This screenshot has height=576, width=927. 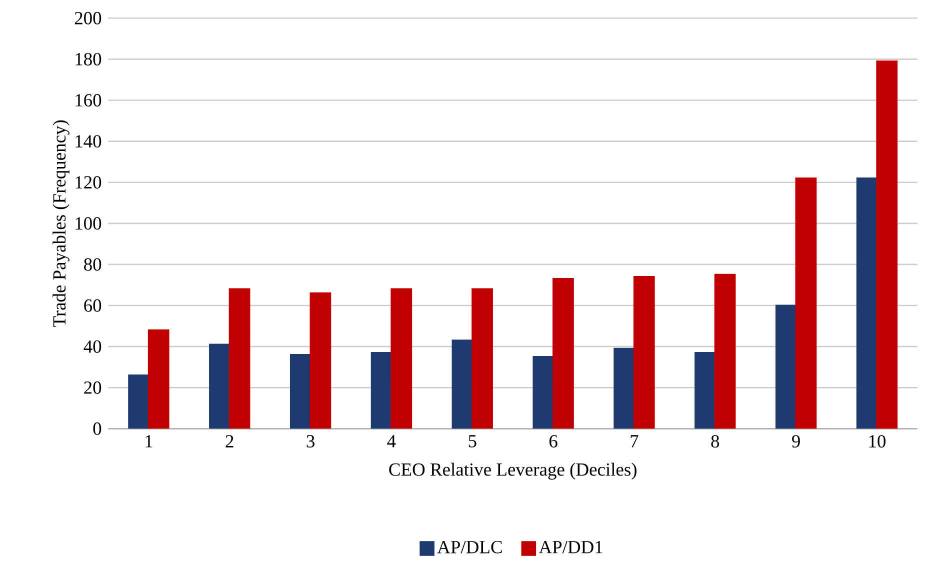 What do you see at coordinates (796, 441) in the screenshot?
I see `x-tick-label: 9` at bounding box center [796, 441].